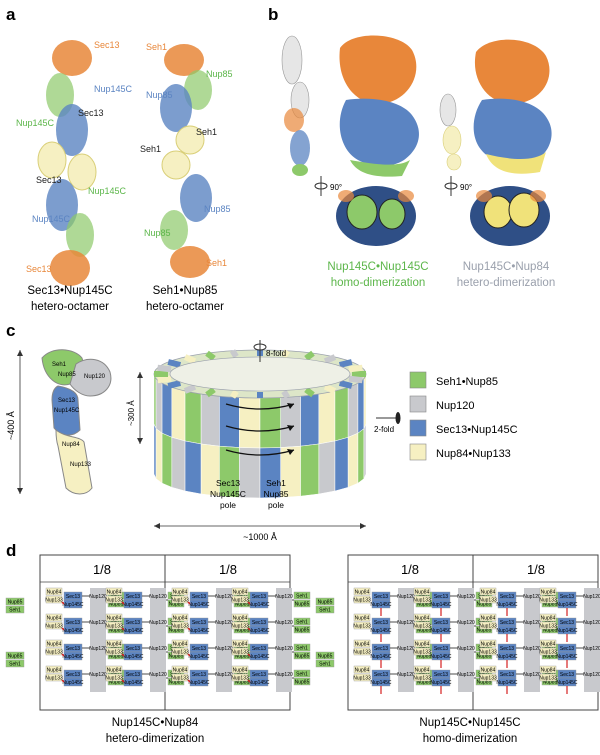 The image size is (600, 755). I want to click on panel-a-label: a, so click(11, 14).